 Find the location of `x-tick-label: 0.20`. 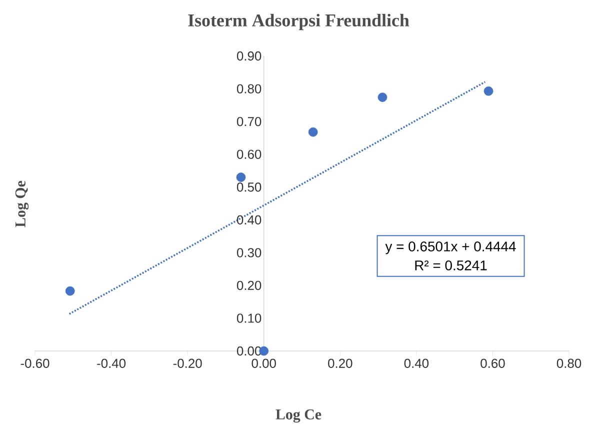

x-tick-label: 0.20 is located at coordinates (340, 363).